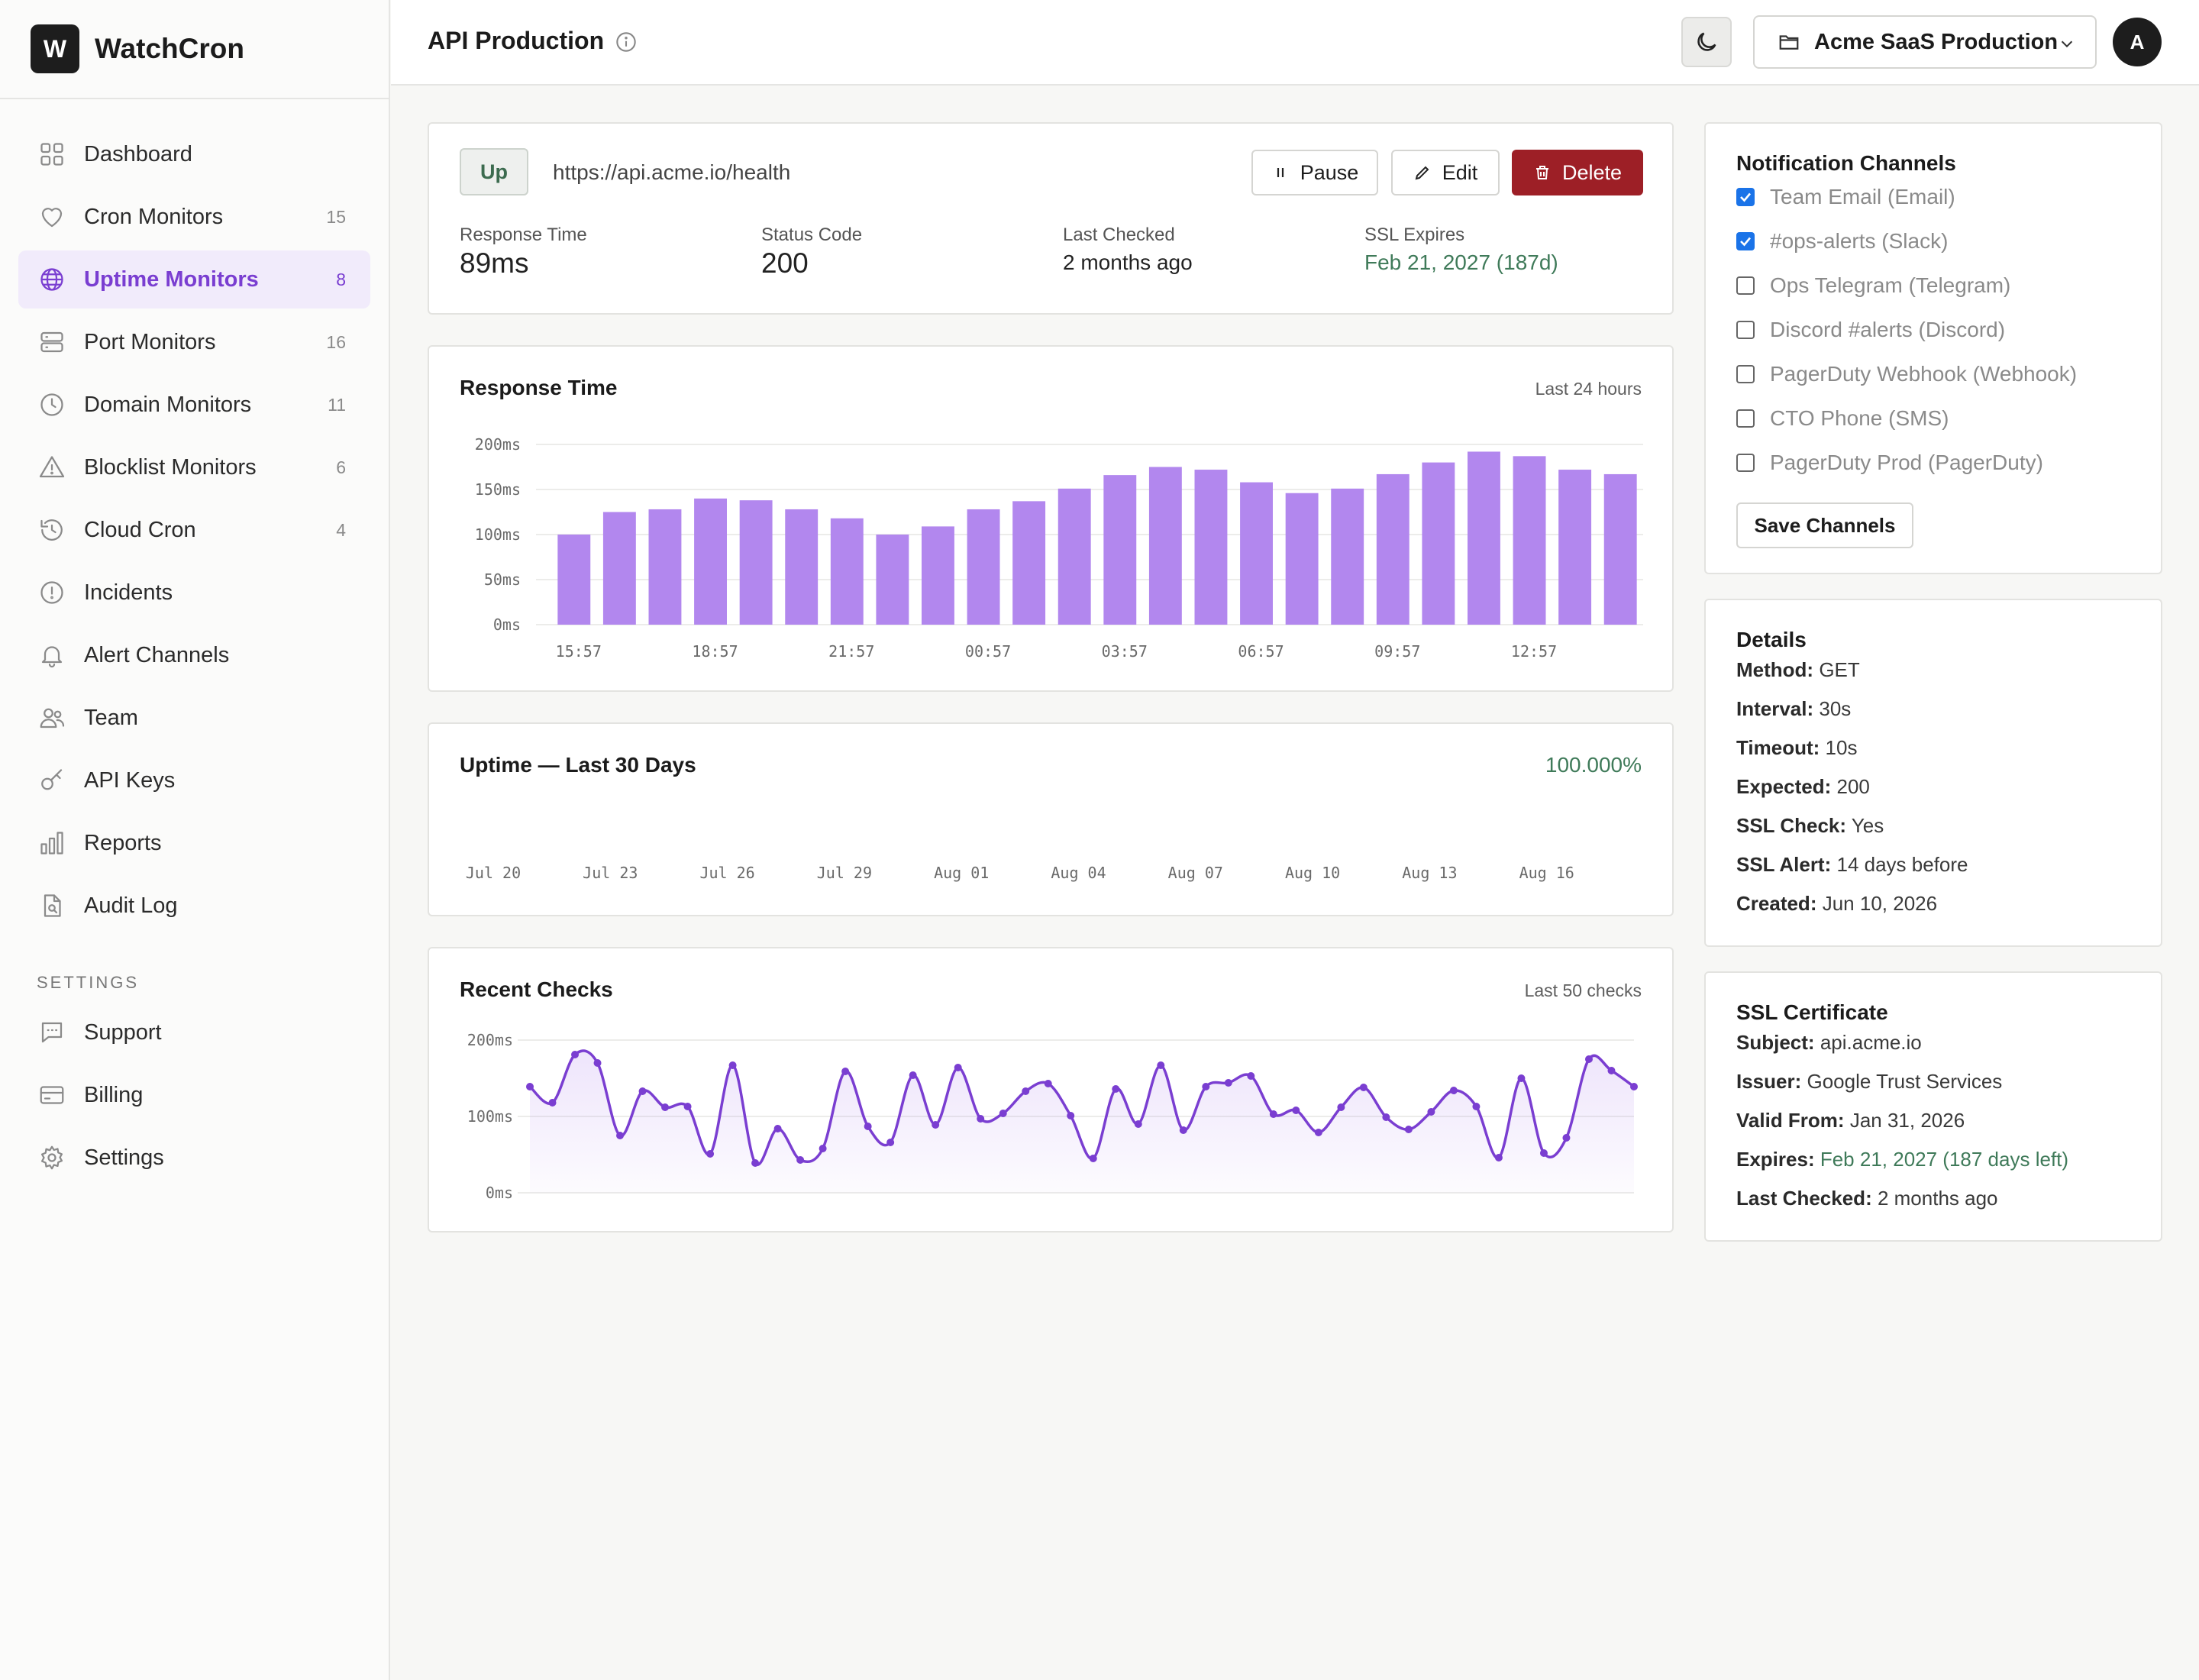 This screenshot has width=2199, height=1680. What do you see at coordinates (194, 405) in the screenshot?
I see `sidebar-item-domain-monitors: Domain Monitors 11` at bounding box center [194, 405].